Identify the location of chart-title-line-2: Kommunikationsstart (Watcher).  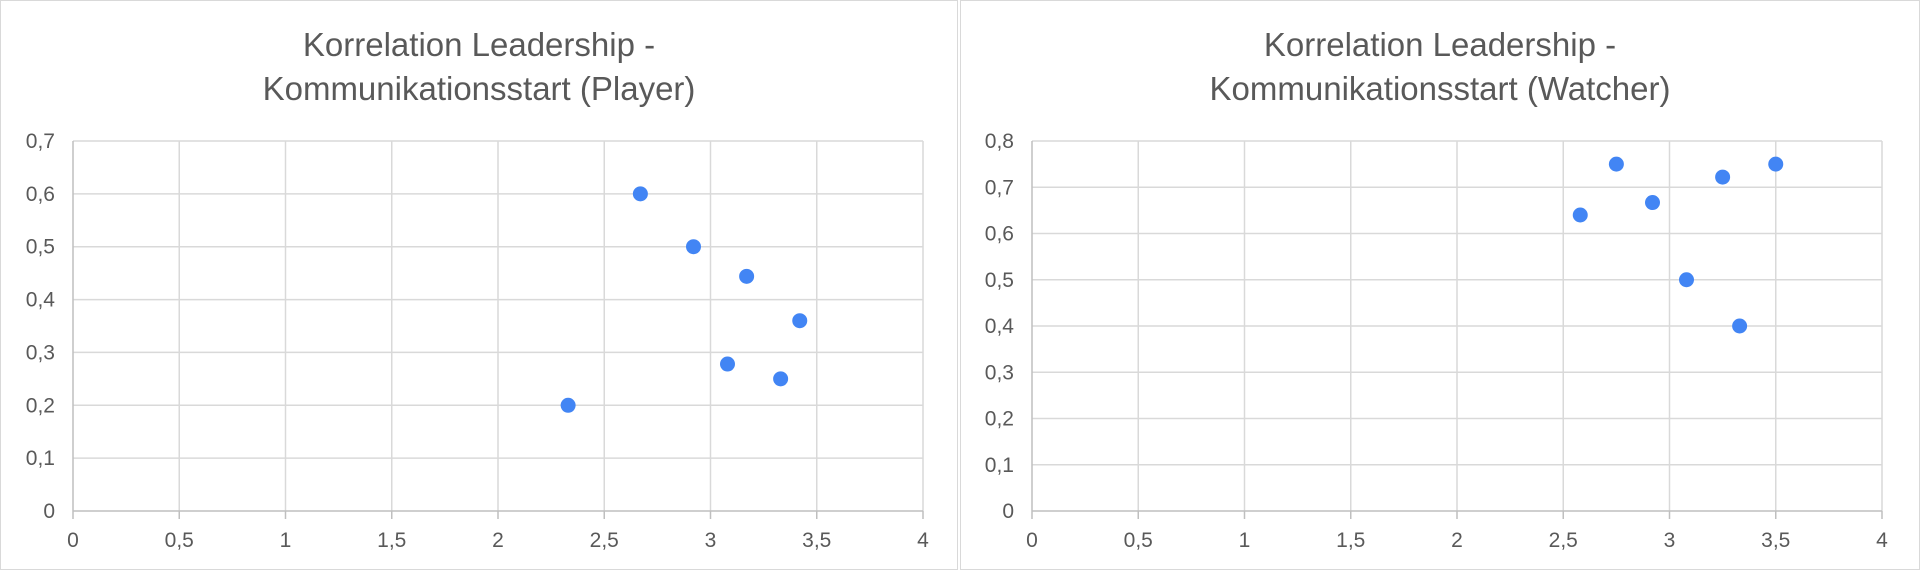
(1440, 88).